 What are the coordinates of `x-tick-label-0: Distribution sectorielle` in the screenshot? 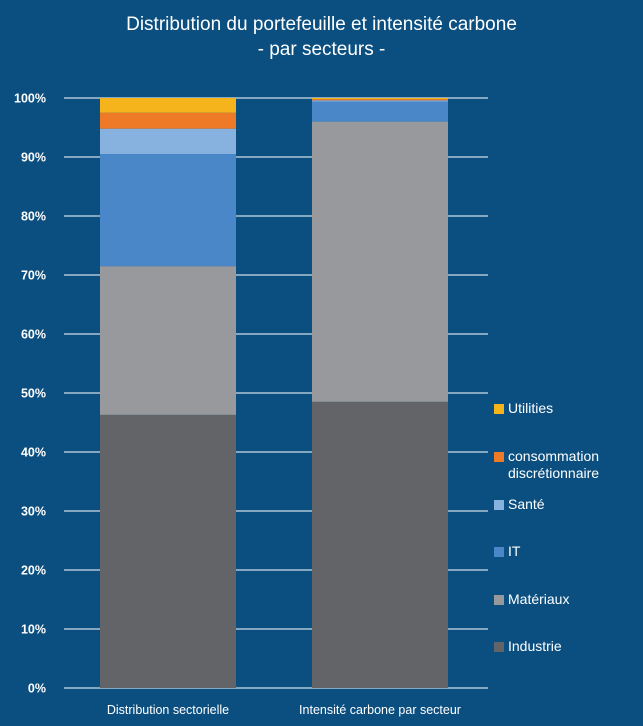 It's located at (168, 710).